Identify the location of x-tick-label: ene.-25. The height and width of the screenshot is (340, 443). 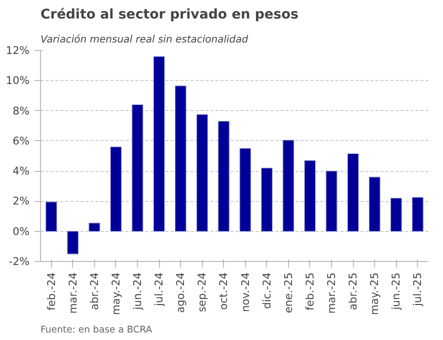
(288, 293).